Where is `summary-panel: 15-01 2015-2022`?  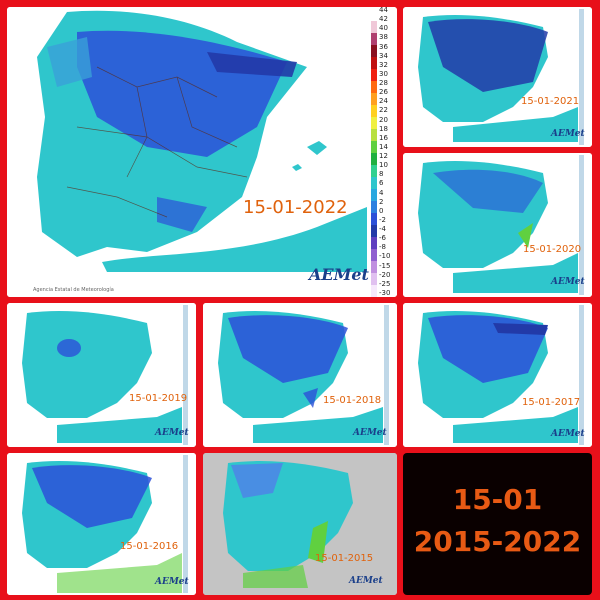
summary-panel: 15-01 2015-2022 is located at coordinates (497, 524).